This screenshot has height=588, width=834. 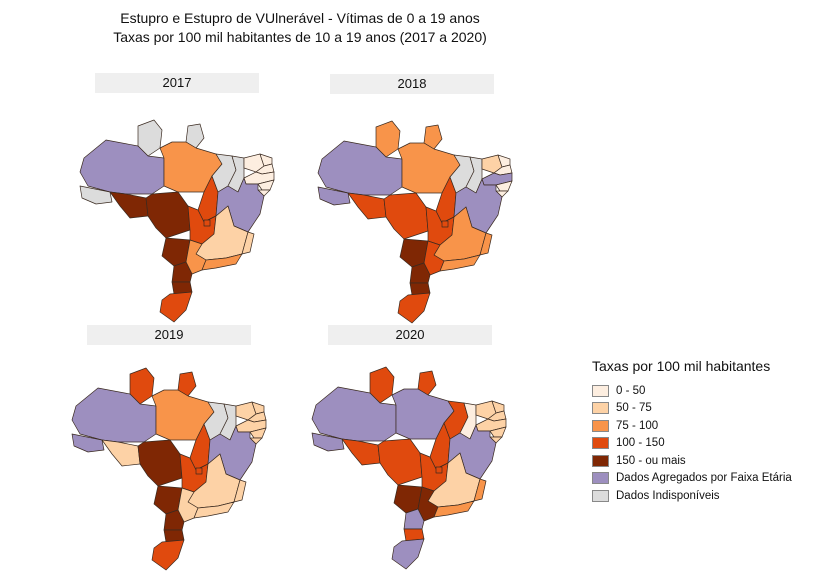 I want to click on state-ap-2020, so click(x=427, y=383).